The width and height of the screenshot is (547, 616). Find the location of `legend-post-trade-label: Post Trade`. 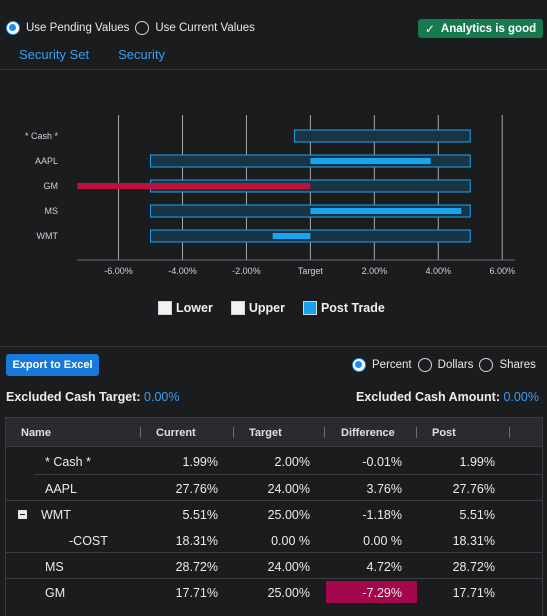

legend-post-trade-label: Post Trade is located at coordinates (352, 308).